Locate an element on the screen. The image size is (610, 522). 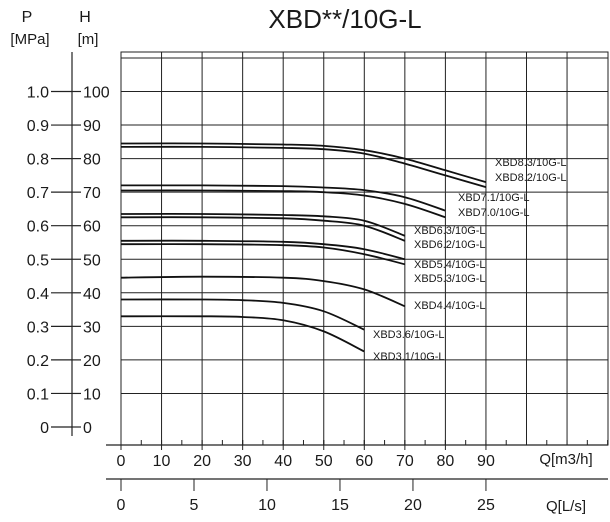
curve-label: XBD6.2/10G-L is located at coordinates (450, 245).